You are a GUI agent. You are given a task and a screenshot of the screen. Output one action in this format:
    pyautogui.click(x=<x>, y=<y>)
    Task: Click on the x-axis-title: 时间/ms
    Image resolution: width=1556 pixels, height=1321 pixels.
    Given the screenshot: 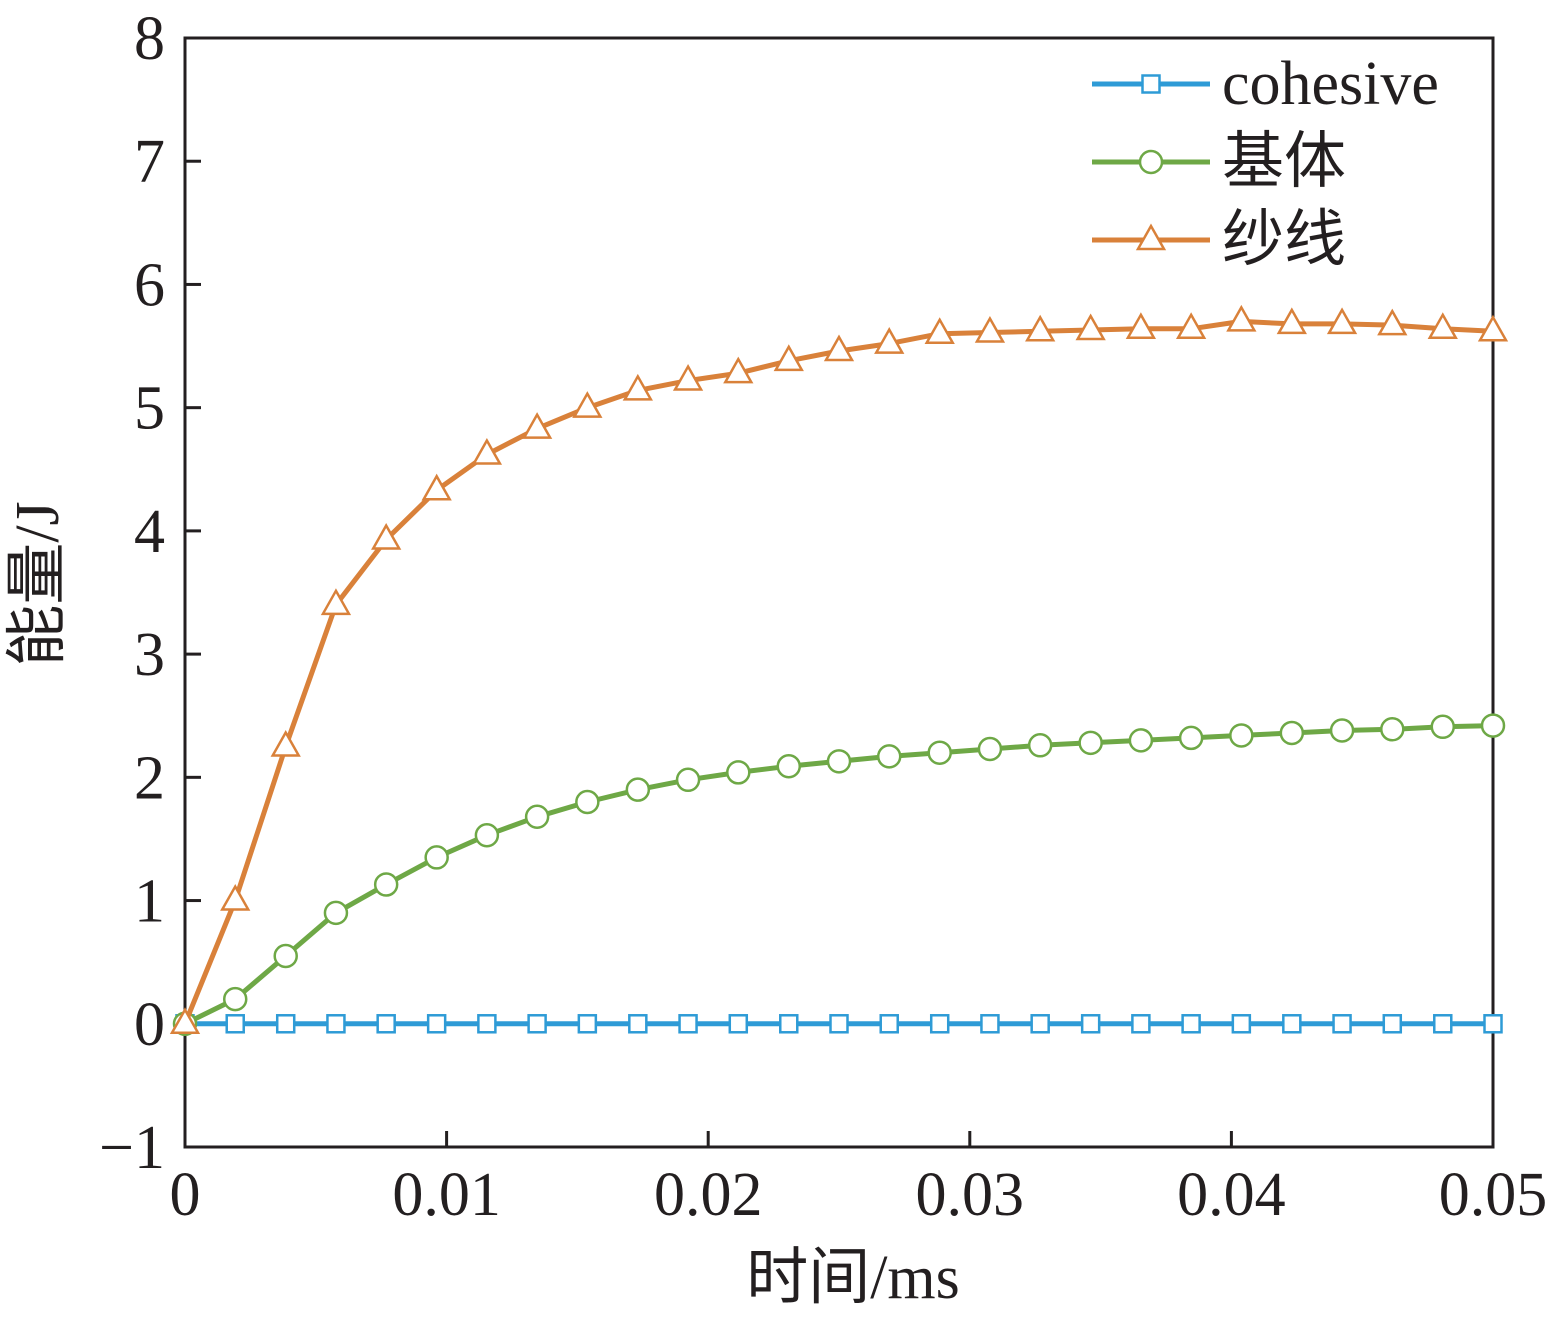 What is the action you would take?
    pyautogui.click(x=853, y=1278)
    